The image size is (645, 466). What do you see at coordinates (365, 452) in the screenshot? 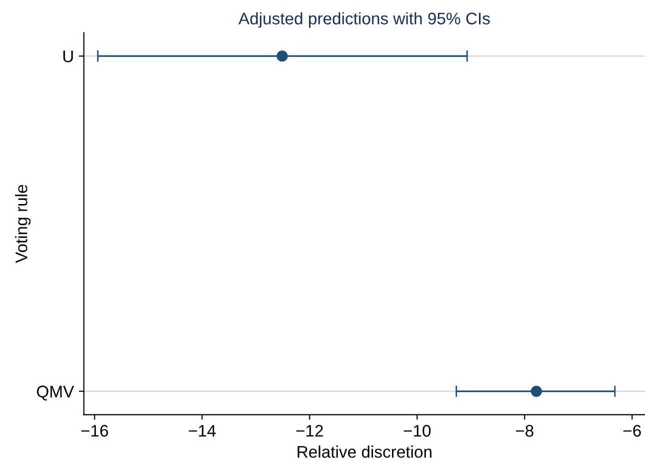
I see `x-axis-title: Relative discretion` at bounding box center [365, 452].